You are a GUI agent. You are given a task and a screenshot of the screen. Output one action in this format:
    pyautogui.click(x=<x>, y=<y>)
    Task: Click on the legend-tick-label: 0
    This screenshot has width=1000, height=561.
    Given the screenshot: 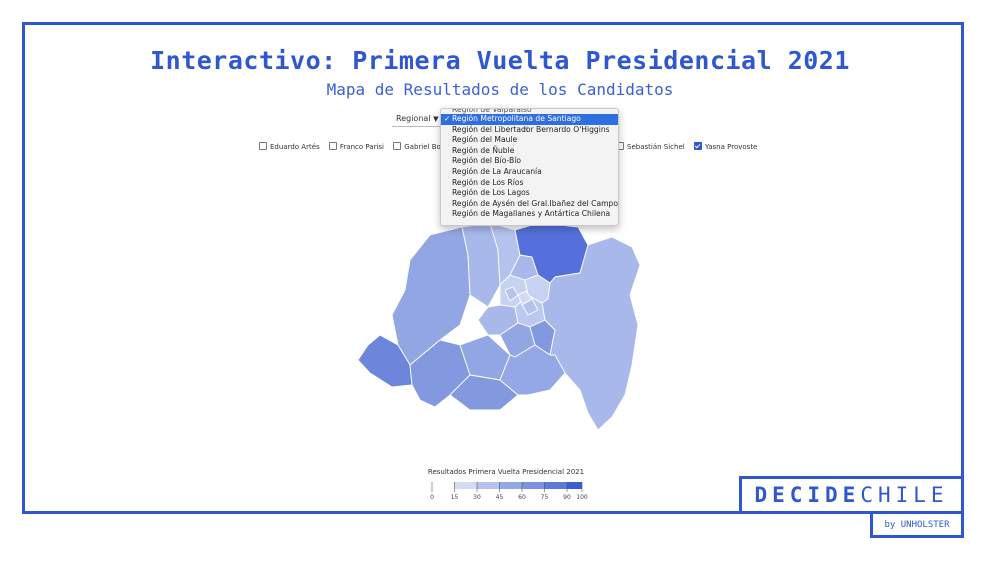 What is the action you would take?
    pyautogui.click(x=432, y=497)
    